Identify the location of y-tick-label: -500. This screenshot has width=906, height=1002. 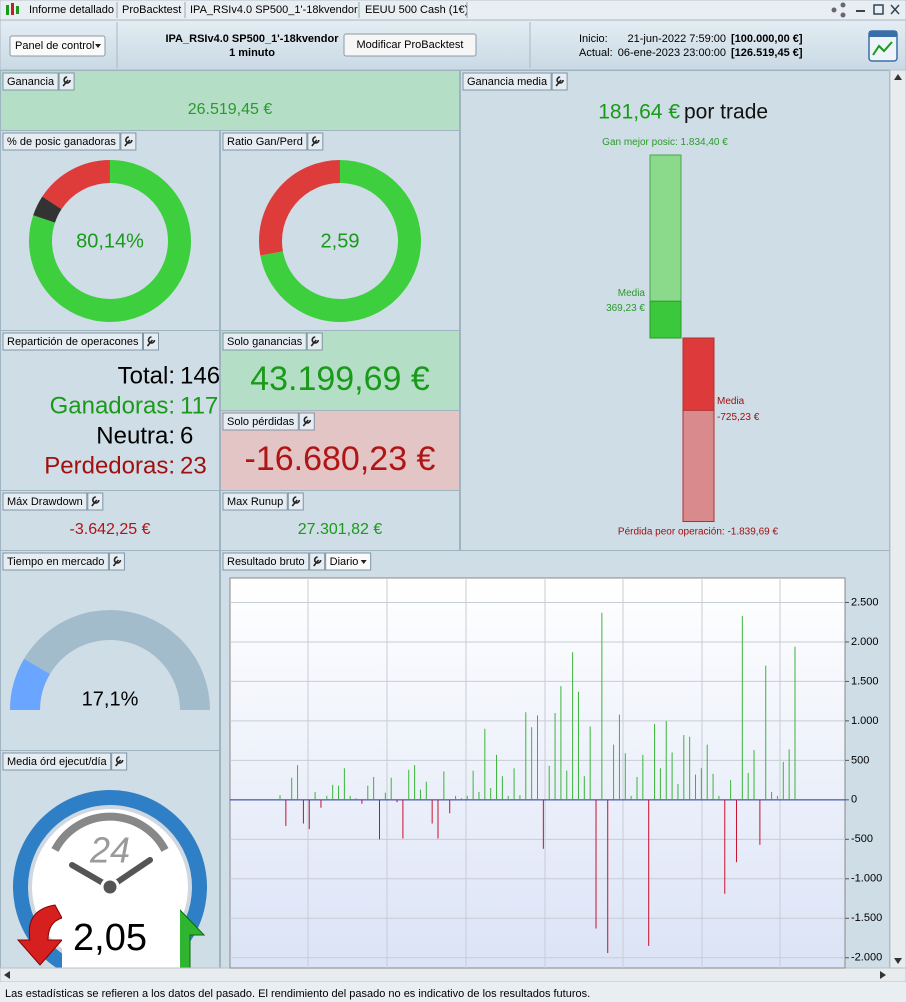
(862, 839).